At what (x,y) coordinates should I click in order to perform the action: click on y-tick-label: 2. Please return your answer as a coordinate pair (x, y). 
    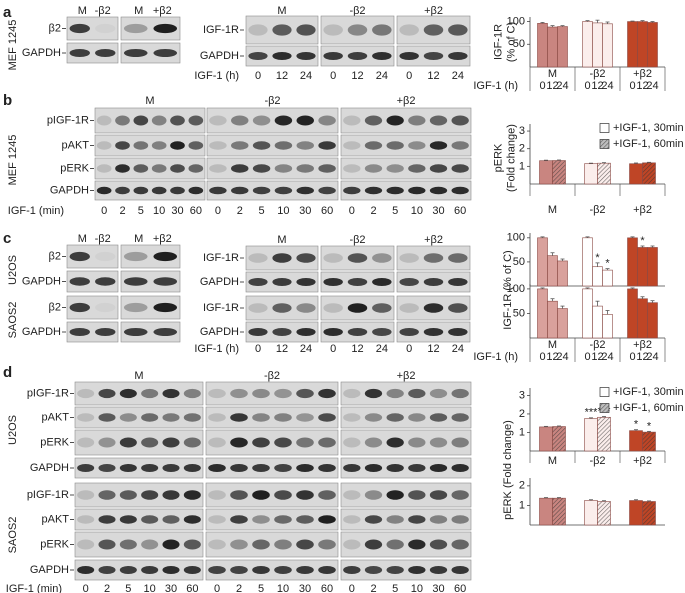
    Looking at the image, I should click on (522, 414).